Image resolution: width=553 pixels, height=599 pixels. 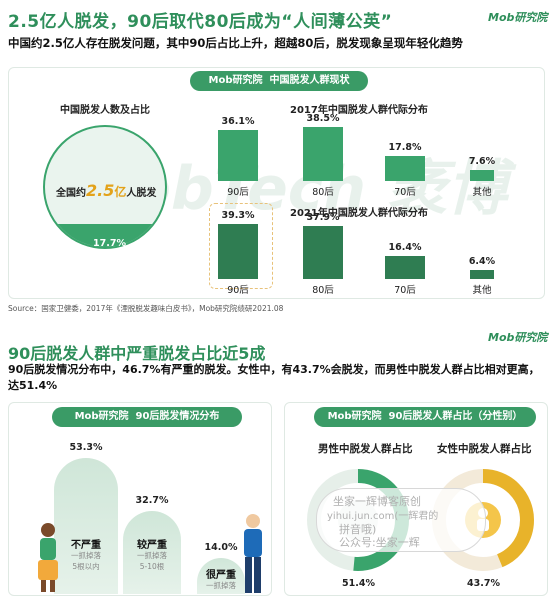 I want to click on male-percent: 51.4%, so click(x=358, y=583).